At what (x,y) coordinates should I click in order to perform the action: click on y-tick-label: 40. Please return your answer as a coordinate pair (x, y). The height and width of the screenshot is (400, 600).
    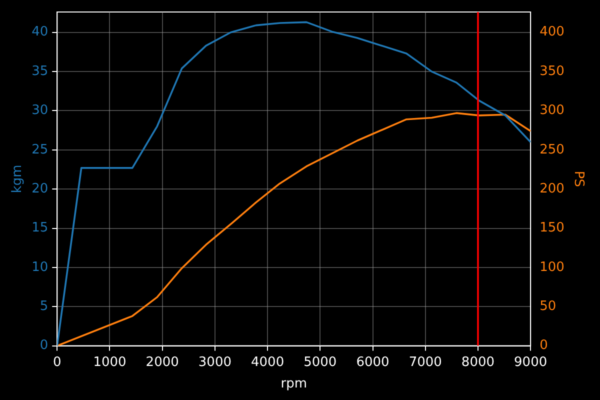
    Looking at the image, I should click on (40, 32).